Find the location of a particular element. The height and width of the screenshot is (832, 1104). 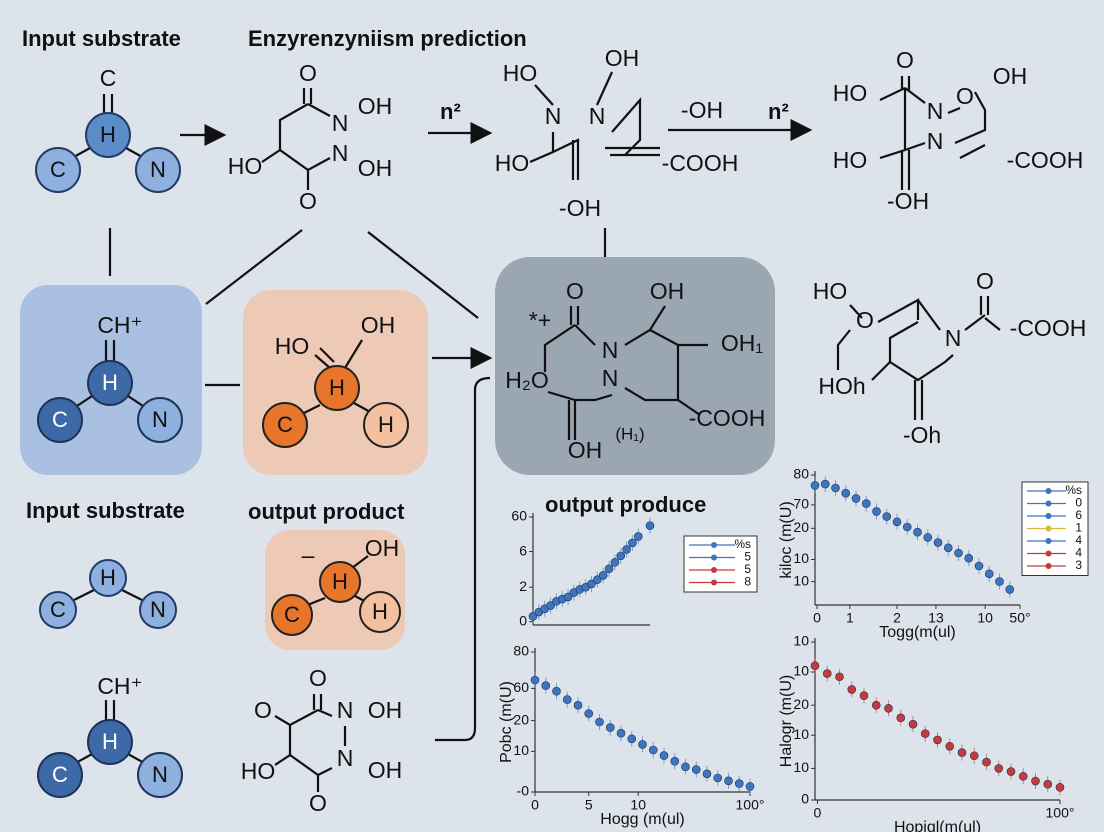

legend-label: 5 is located at coordinates (747, 557).